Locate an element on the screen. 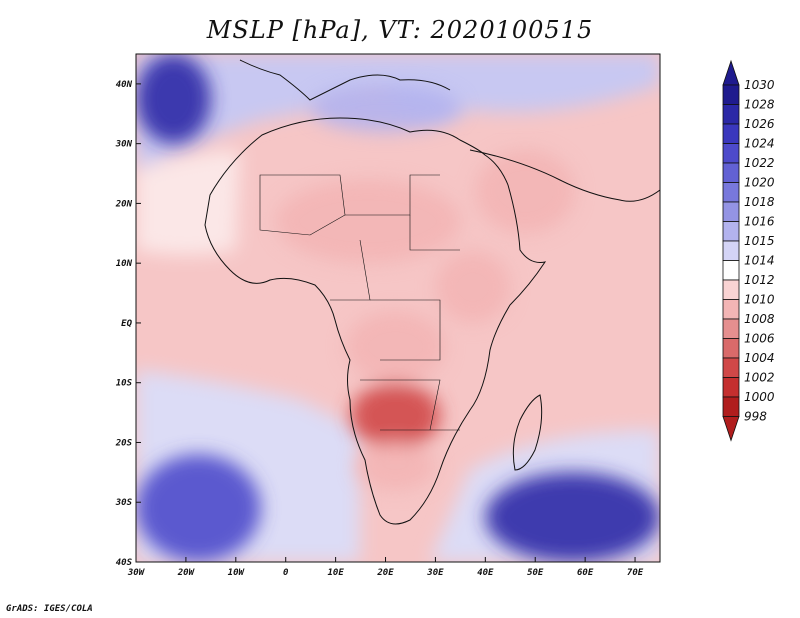 Image resolution: width=800 pixels, height=618 pixels. colorbar-top-arrow is located at coordinates (731, 72).